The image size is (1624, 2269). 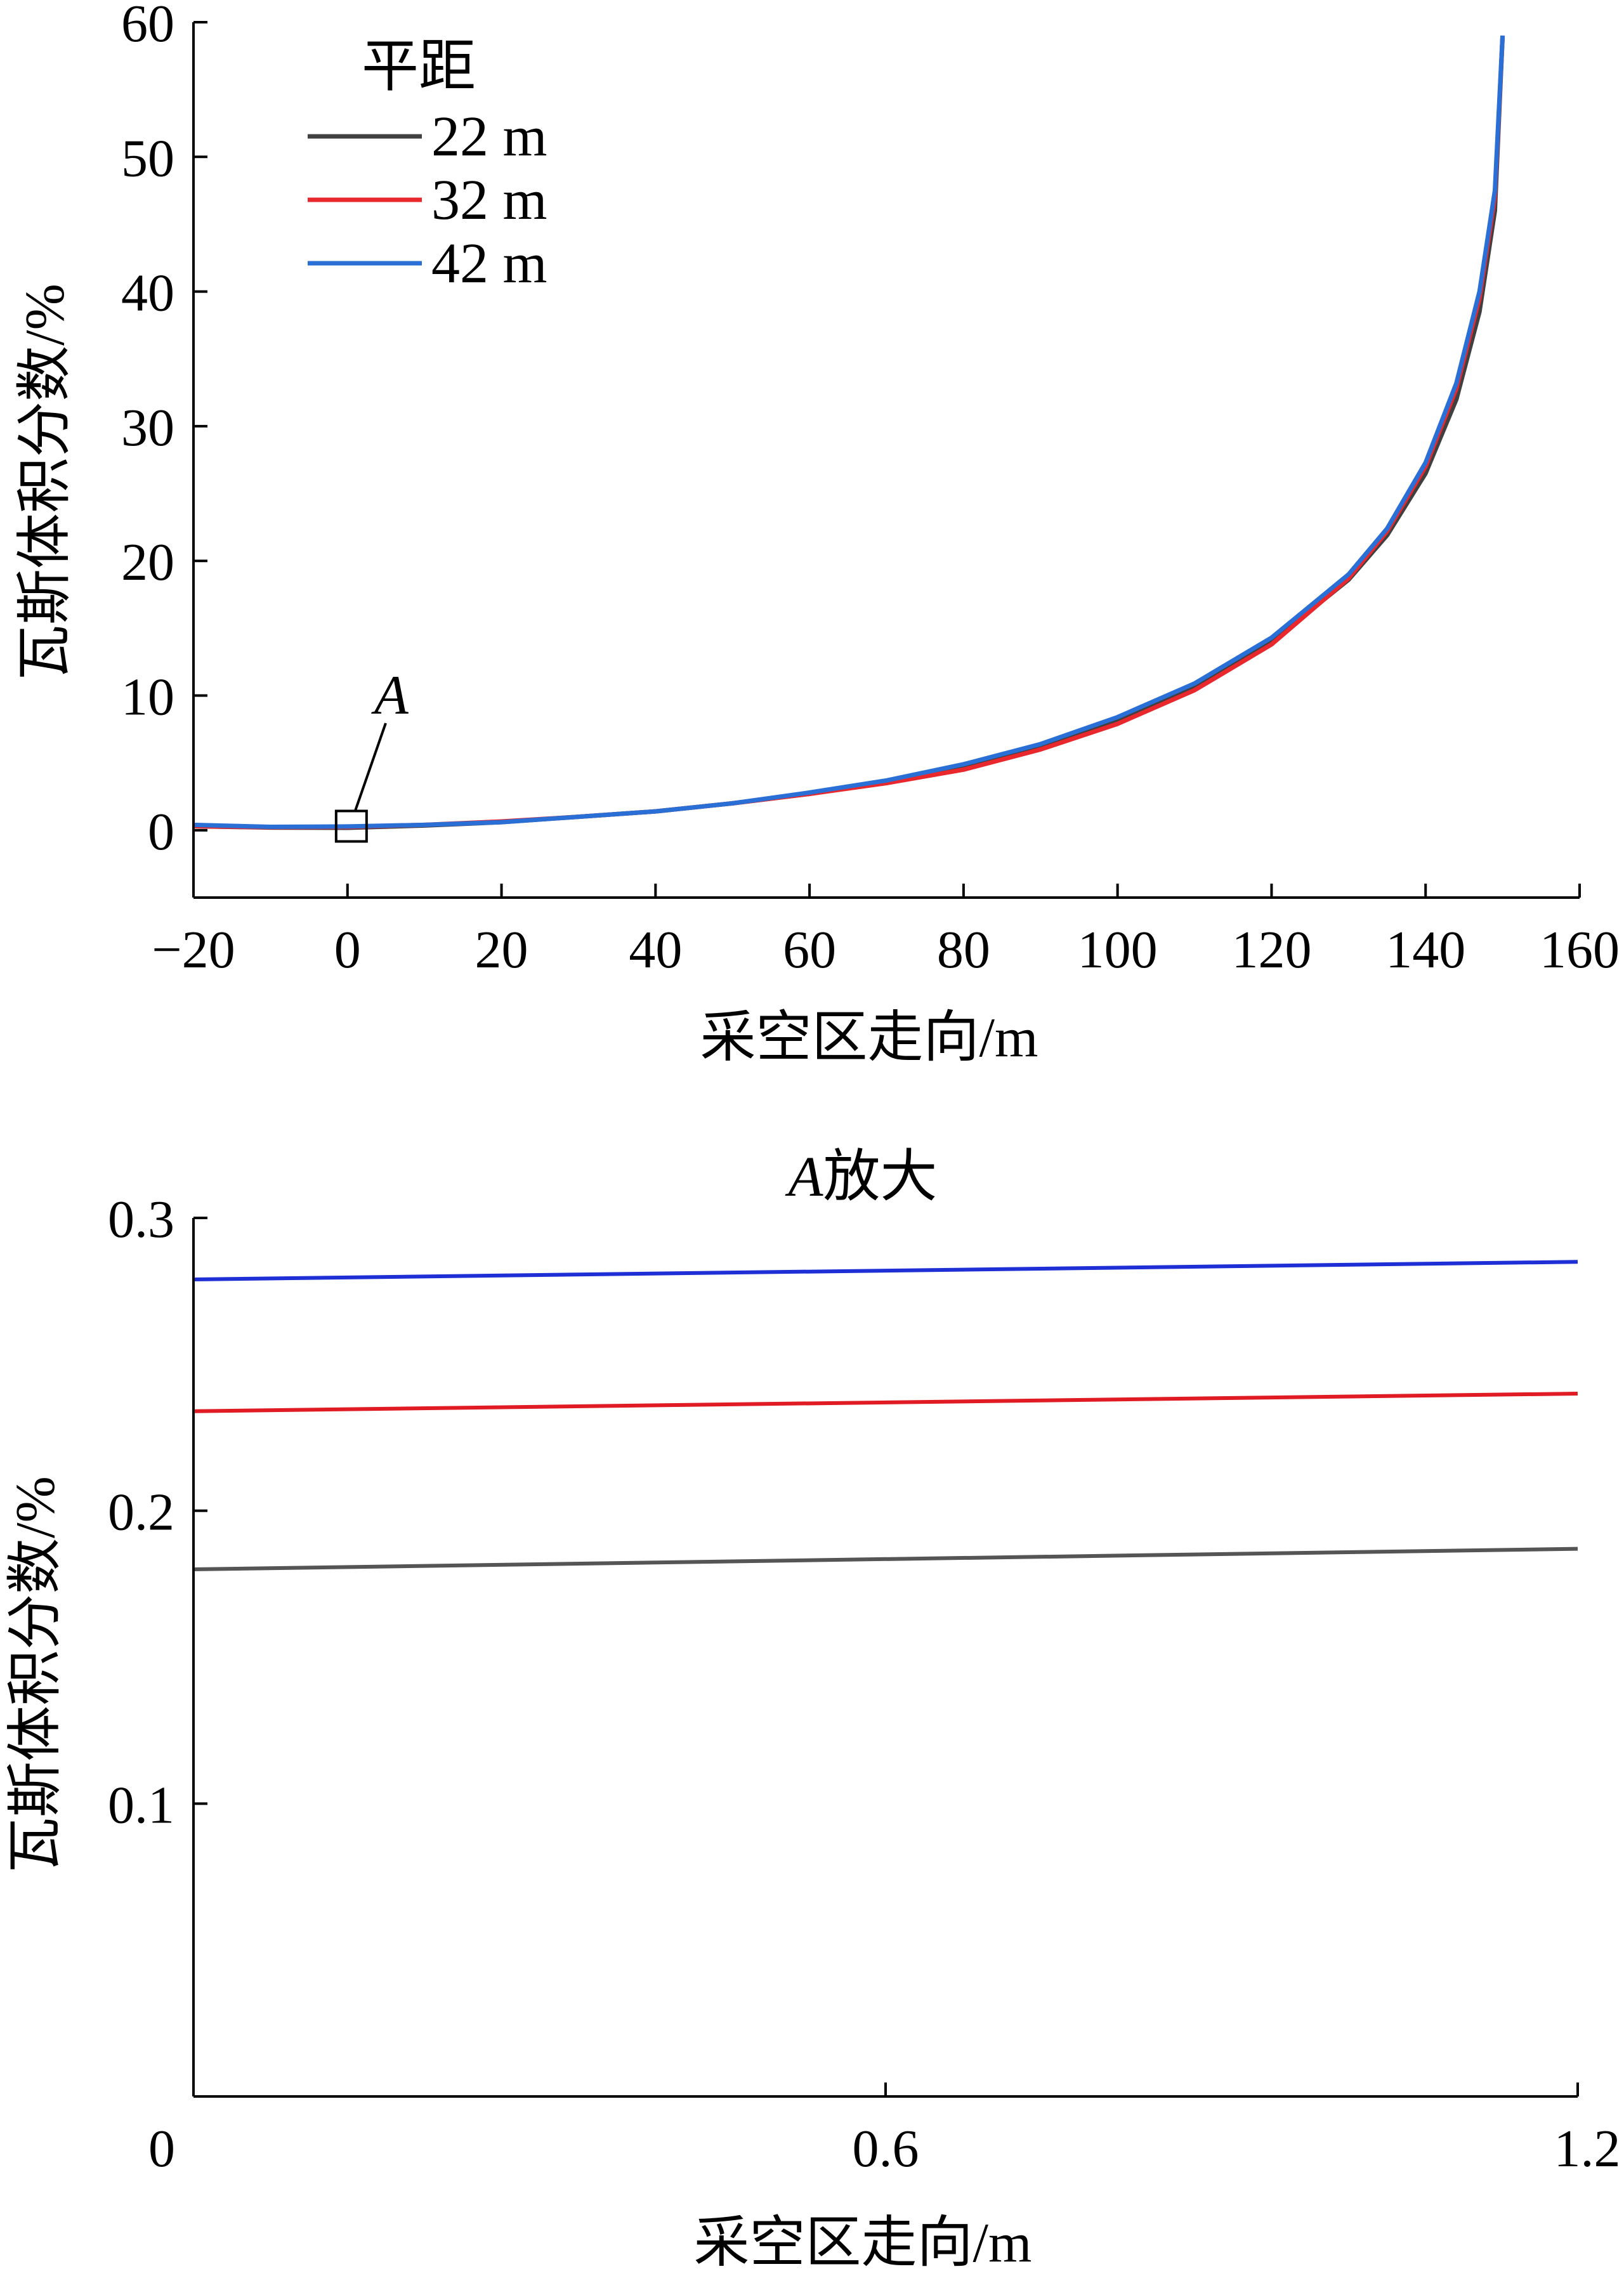 What do you see at coordinates (1580, 949) in the screenshot?
I see `top-x-tick-label: 160` at bounding box center [1580, 949].